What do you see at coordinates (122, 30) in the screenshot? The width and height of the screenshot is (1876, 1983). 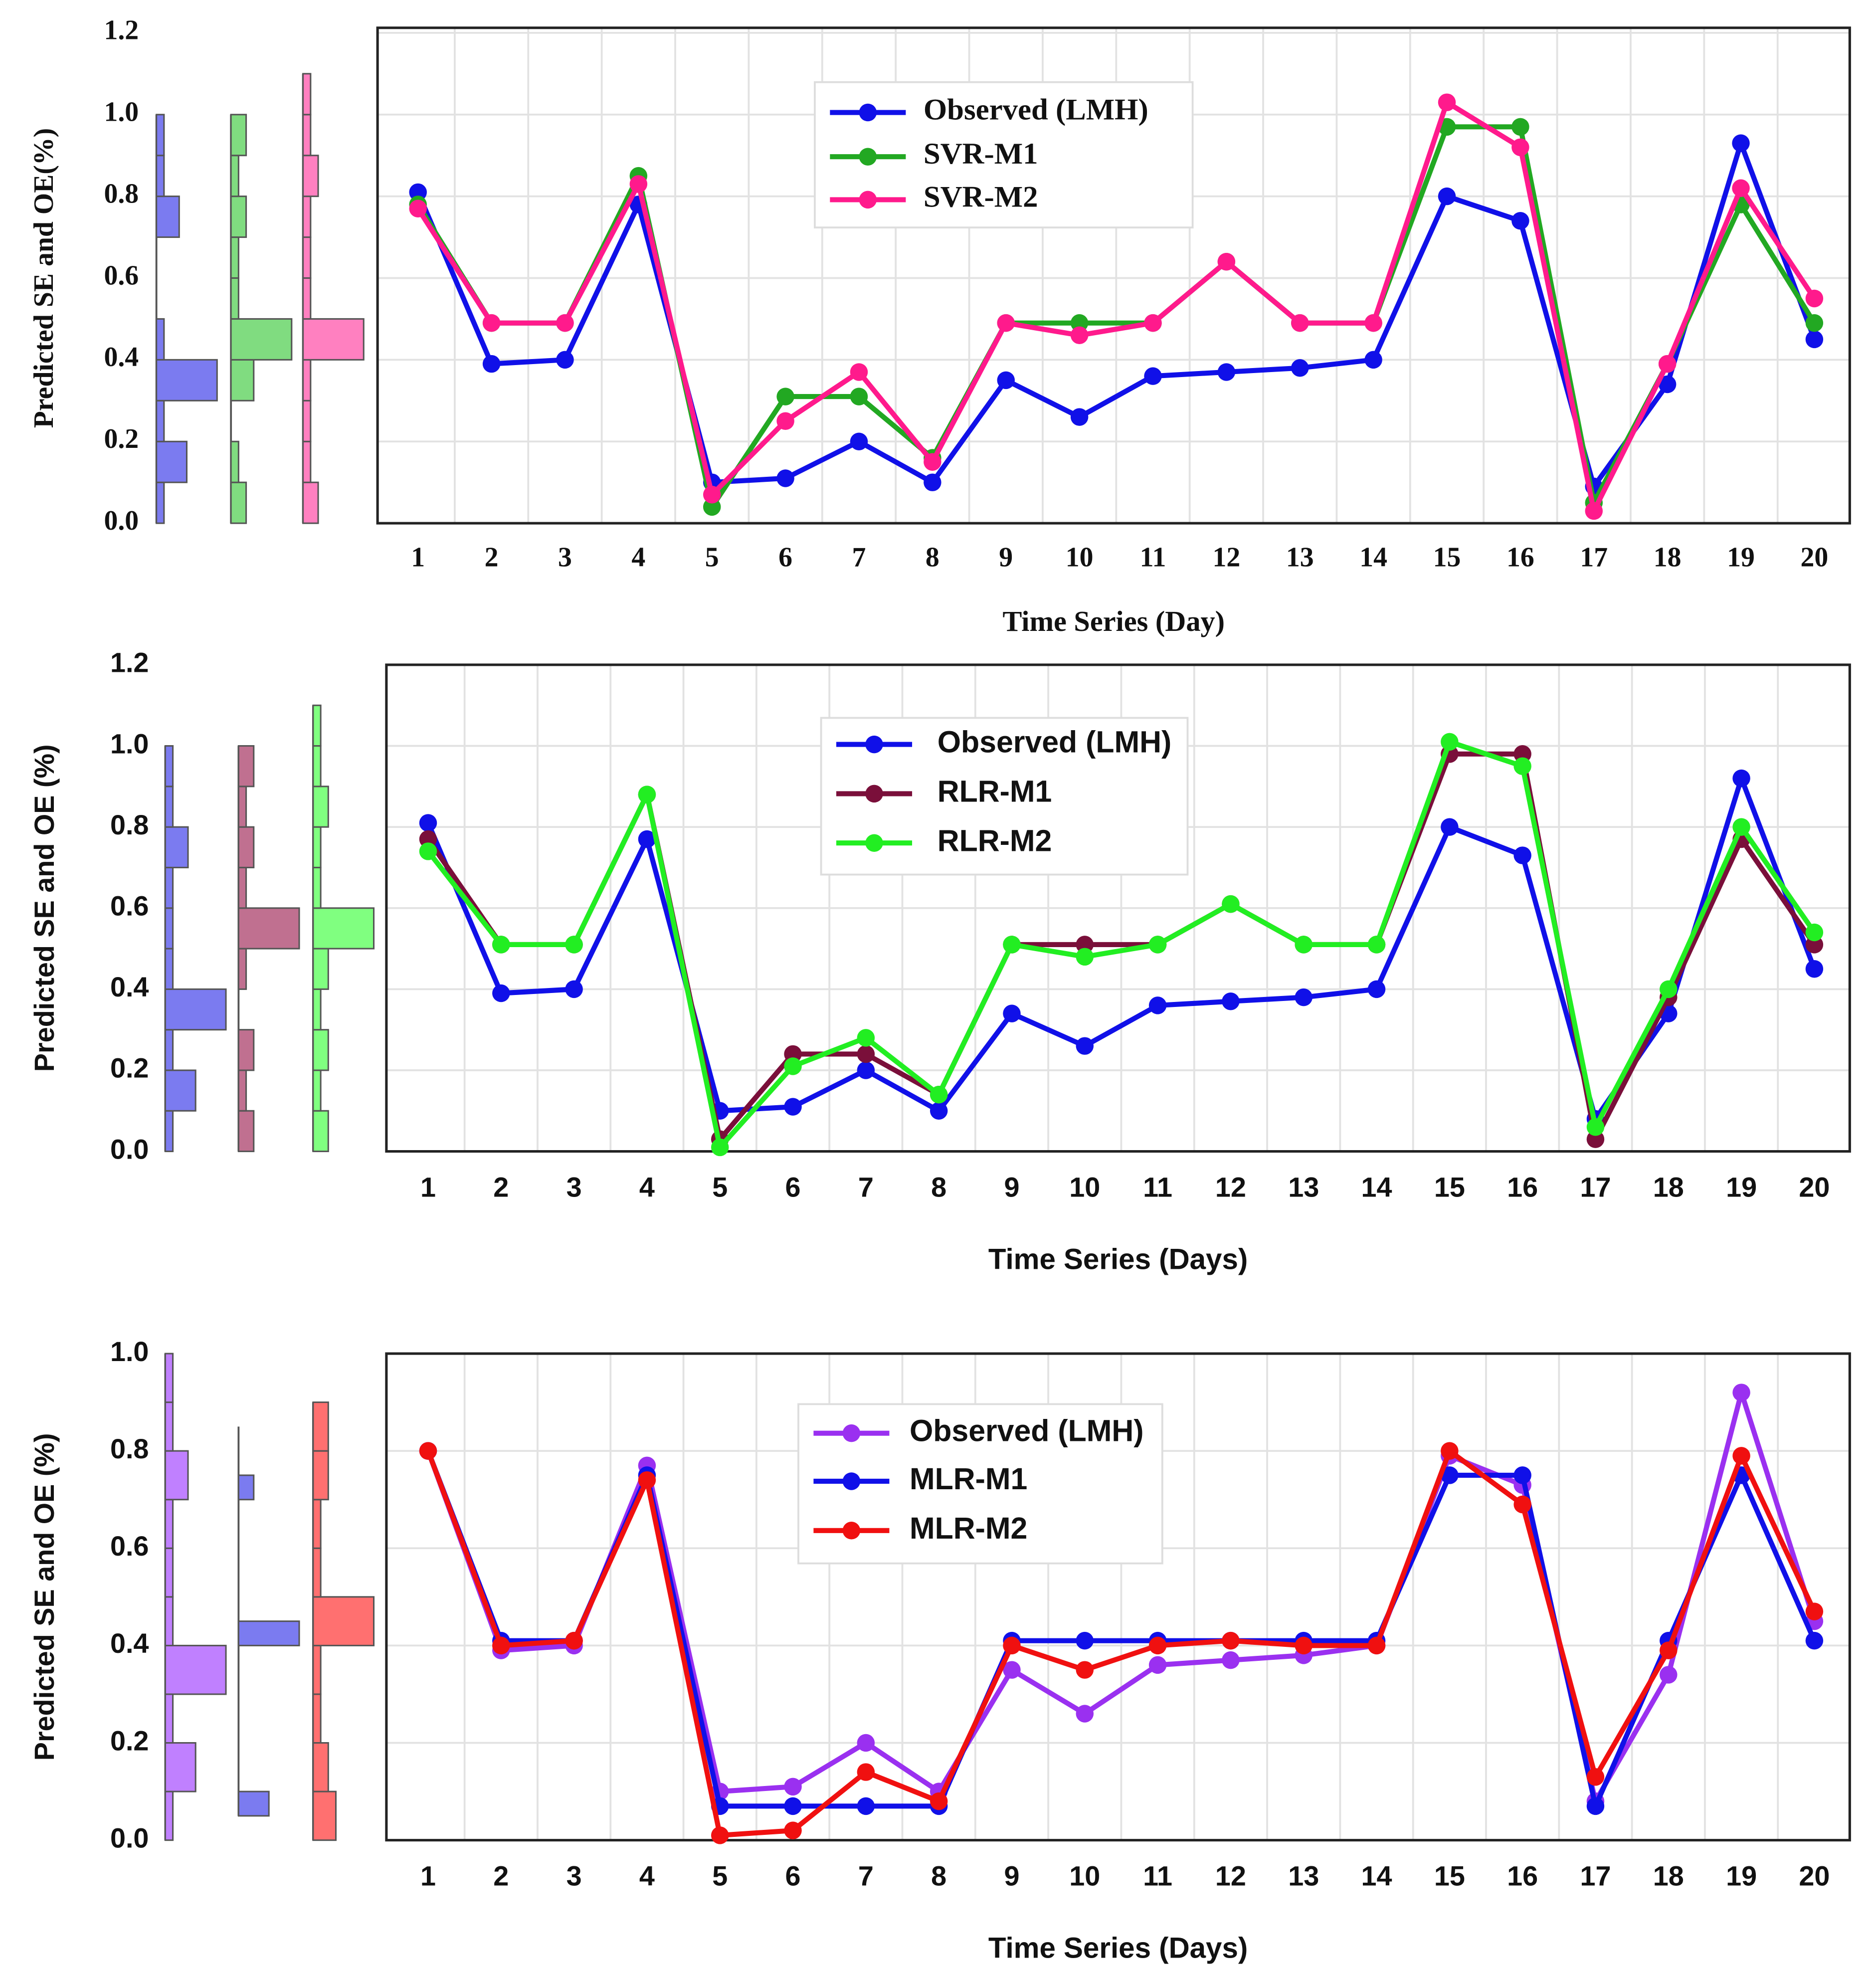 I see `y-tick-label: 1.2` at bounding box center [122, 30].